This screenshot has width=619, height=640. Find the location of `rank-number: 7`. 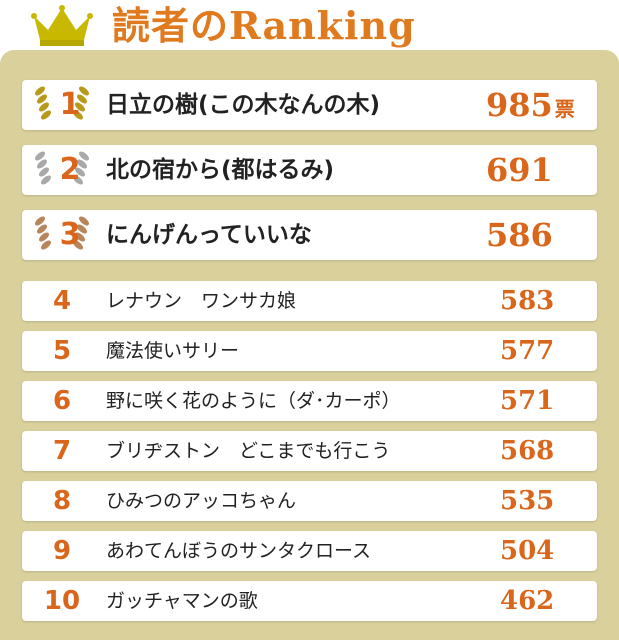

rank-number: 7 is located at coordinates (62, 451).